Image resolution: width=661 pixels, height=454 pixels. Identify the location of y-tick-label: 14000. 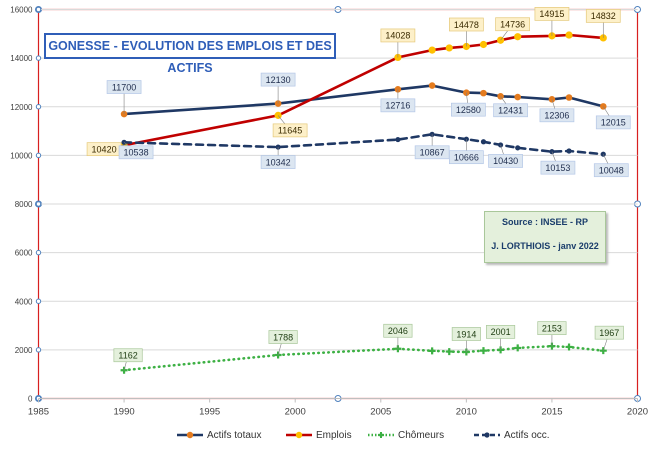
(21, 58).